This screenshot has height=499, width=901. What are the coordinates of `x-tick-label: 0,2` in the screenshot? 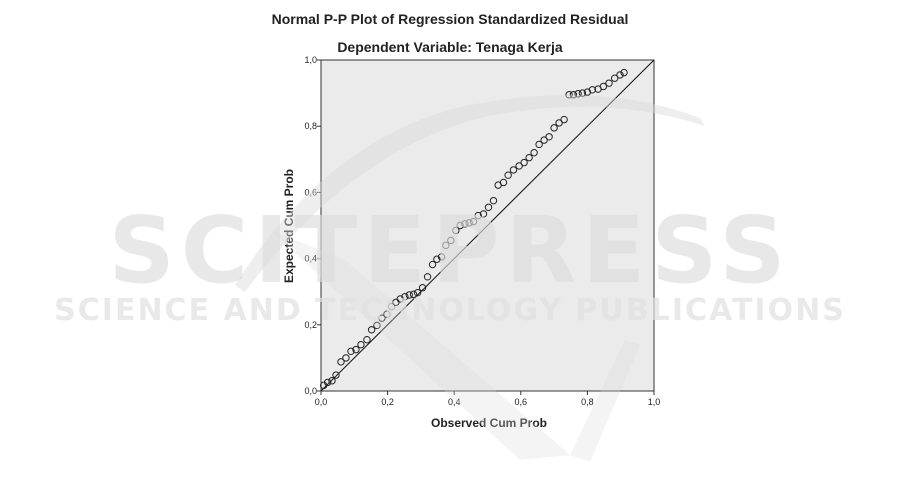 It's located at (387, 402).